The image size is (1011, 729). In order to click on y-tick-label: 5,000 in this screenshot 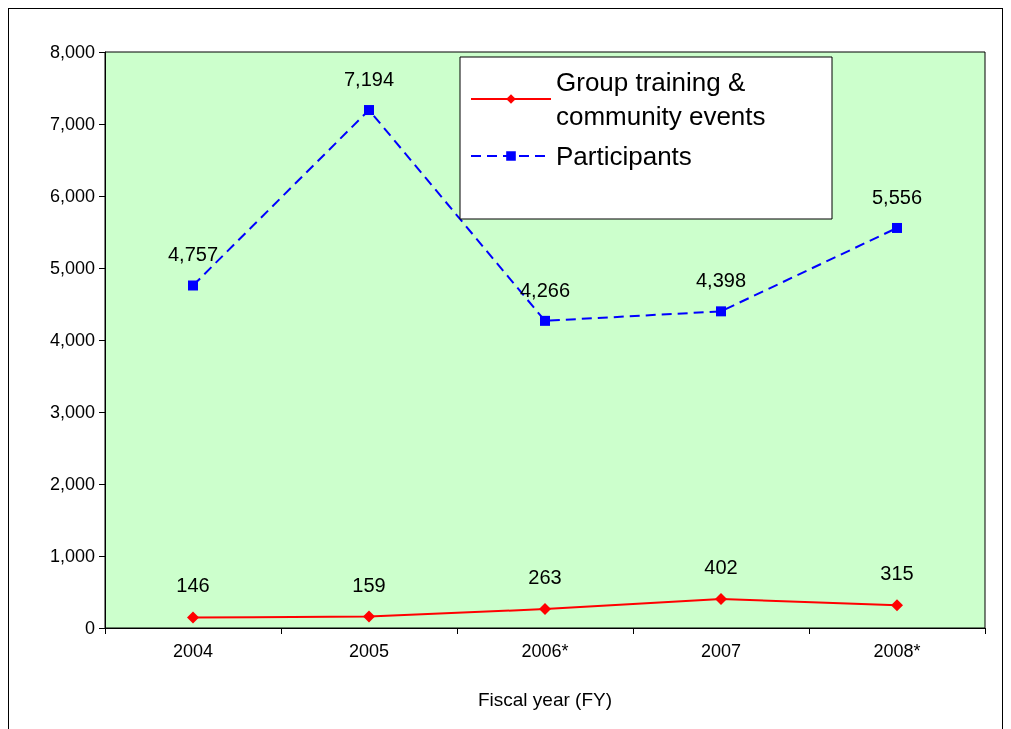, I will do `click(72, 268)`.